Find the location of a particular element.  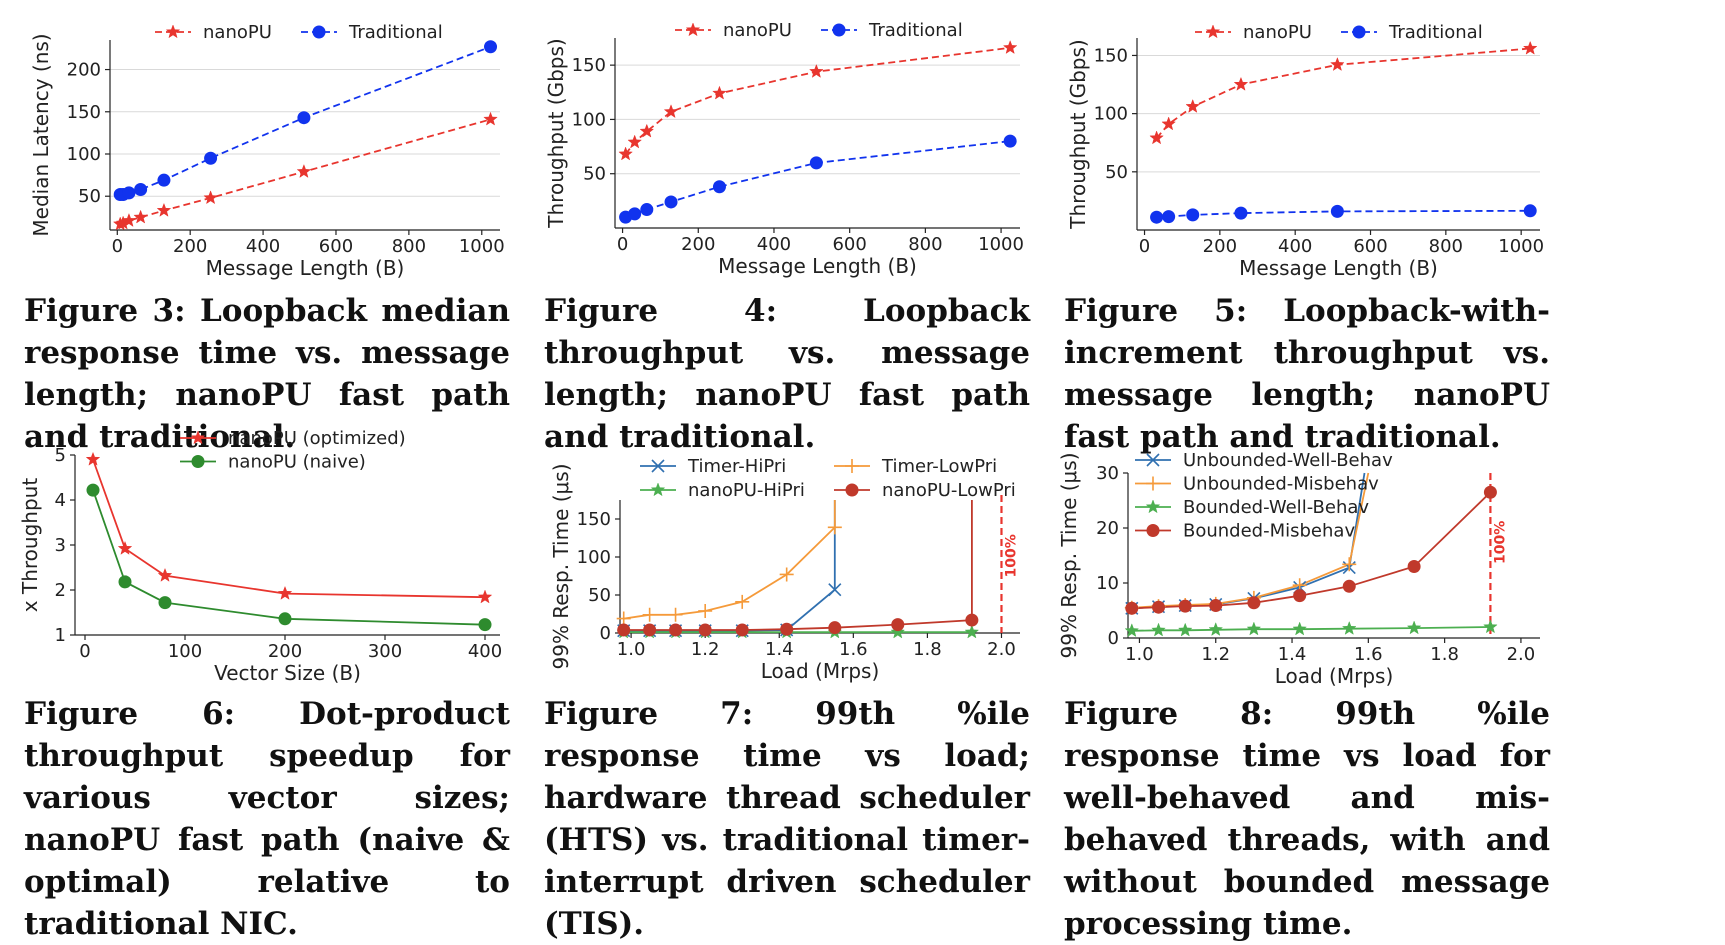

legend-label: Bounded-Well-Behav is located at coordinates (1276, 507).